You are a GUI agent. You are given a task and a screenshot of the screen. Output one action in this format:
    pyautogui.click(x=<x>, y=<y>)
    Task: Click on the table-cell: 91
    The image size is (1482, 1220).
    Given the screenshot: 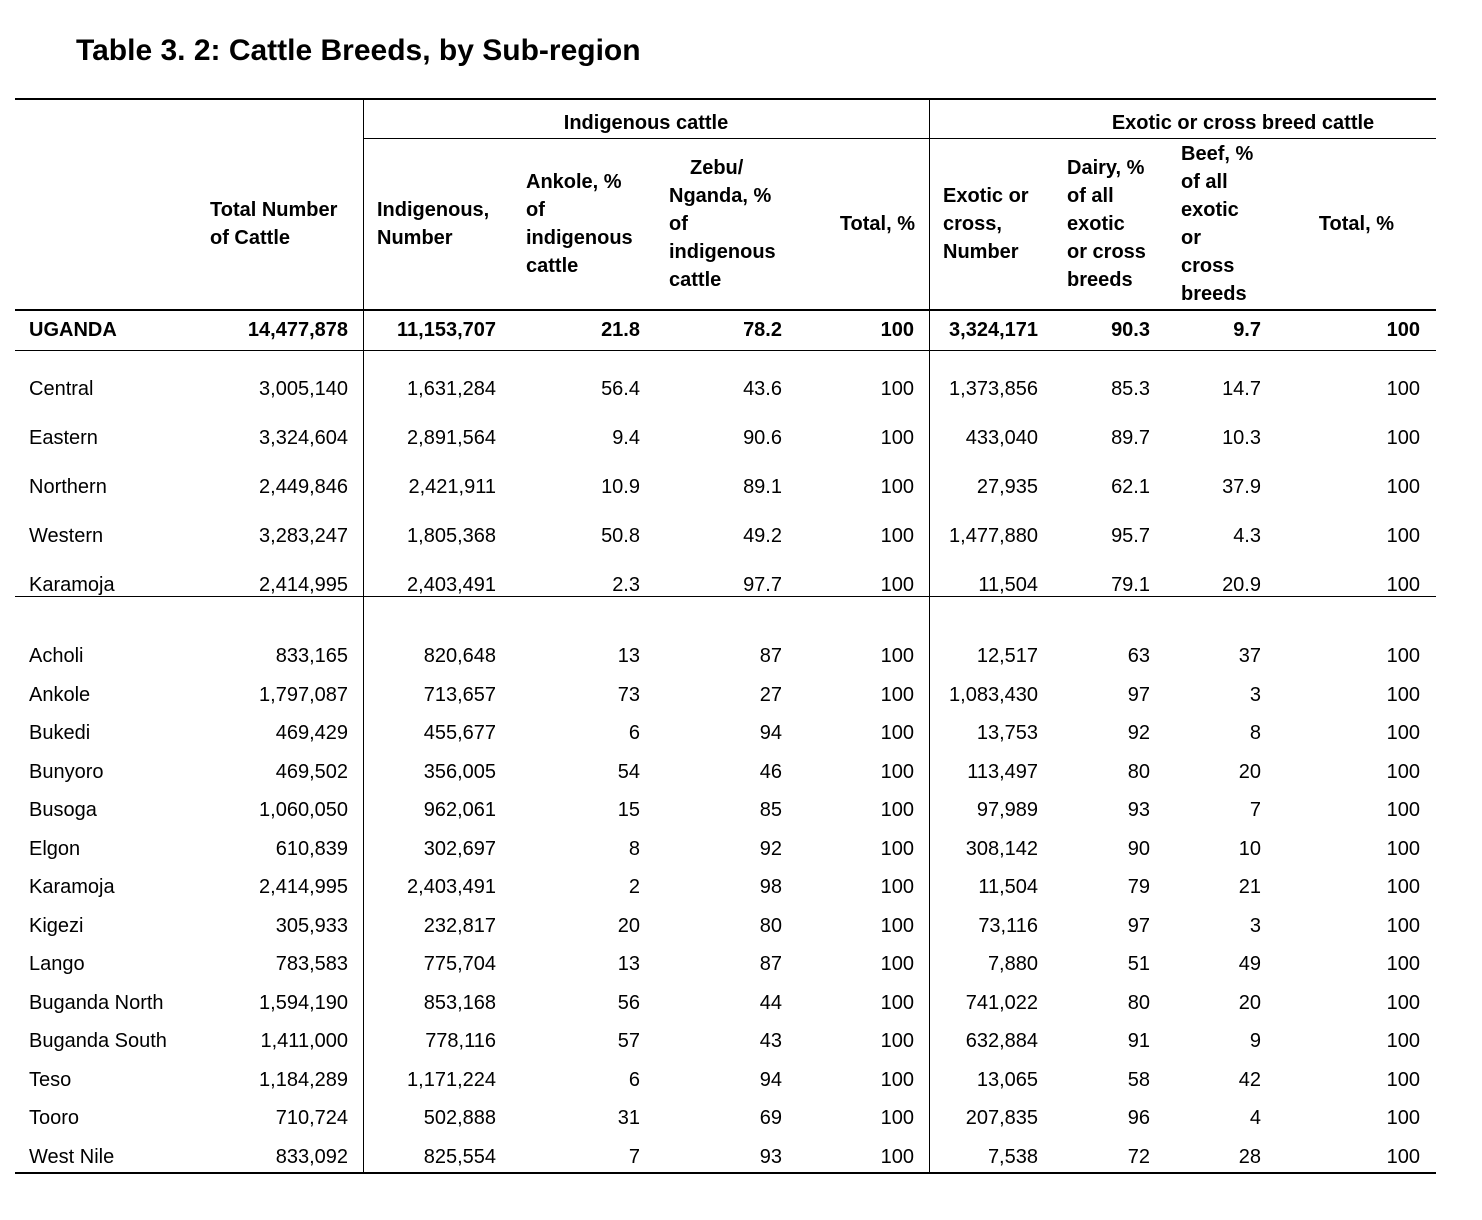 What is the action you would take?
    pyautogui.click(x=1138, y=1041)
    